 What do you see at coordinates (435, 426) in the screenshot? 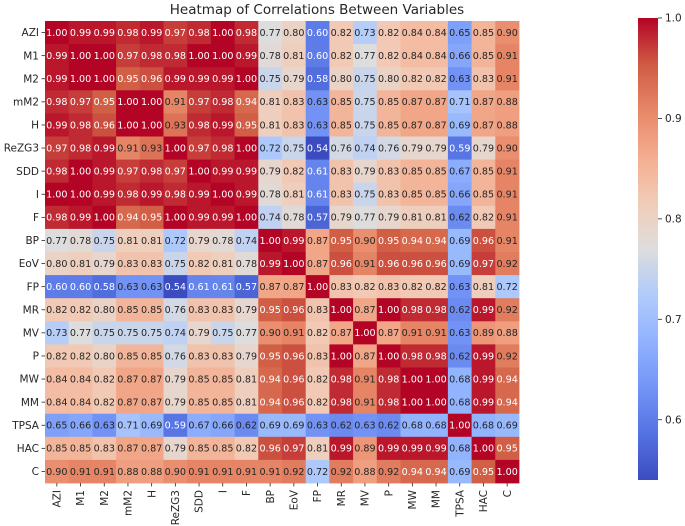
I see `cell-value-label: 0.68` at bounding box center [435, 426].